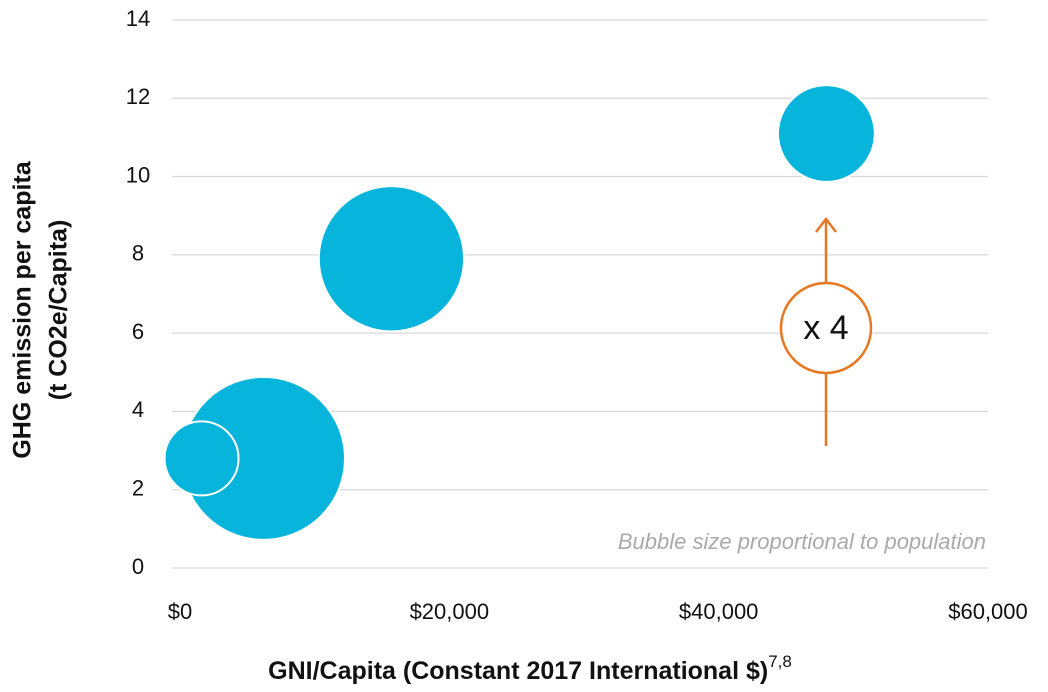  I want to click on annotation-label: x 4, so click(825, 328).